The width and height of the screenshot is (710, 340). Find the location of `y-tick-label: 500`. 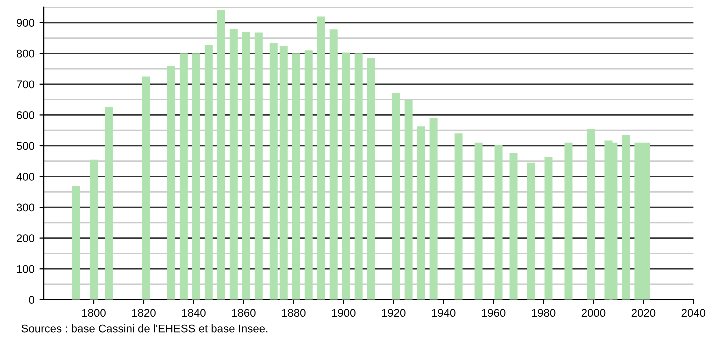

y-tick-label: 500 is located at coordinates (25, 146).